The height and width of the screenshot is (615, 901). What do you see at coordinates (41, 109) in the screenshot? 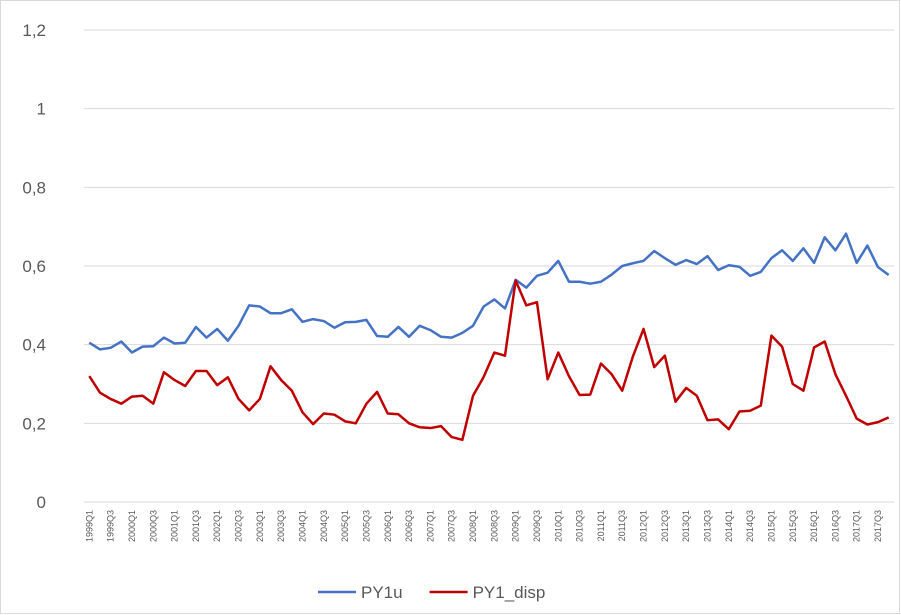
I see `y-tick-label: 1` at bounding box center [41, 109].